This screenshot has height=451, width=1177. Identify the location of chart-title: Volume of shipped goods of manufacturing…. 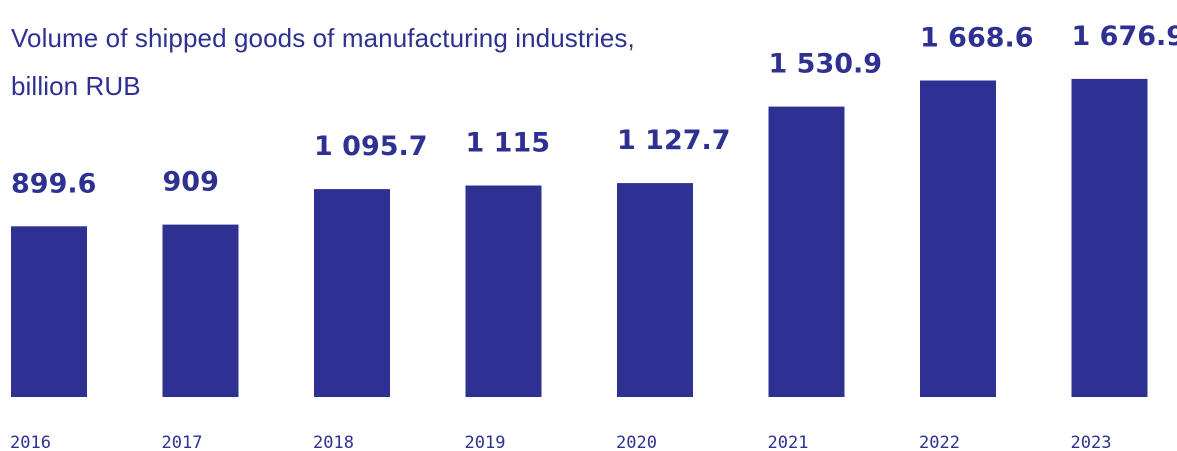
(323, 38).